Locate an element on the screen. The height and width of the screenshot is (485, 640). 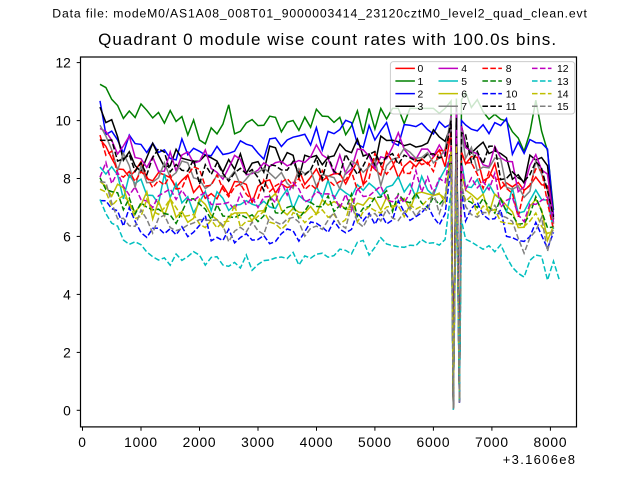
svg-text: 1000 is located at coordinates (141, 442).